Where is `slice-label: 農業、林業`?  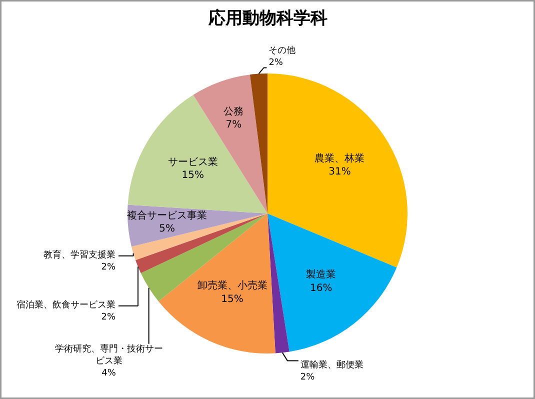
slice-label: 農業、林業 is located at coordinates (339, 158).